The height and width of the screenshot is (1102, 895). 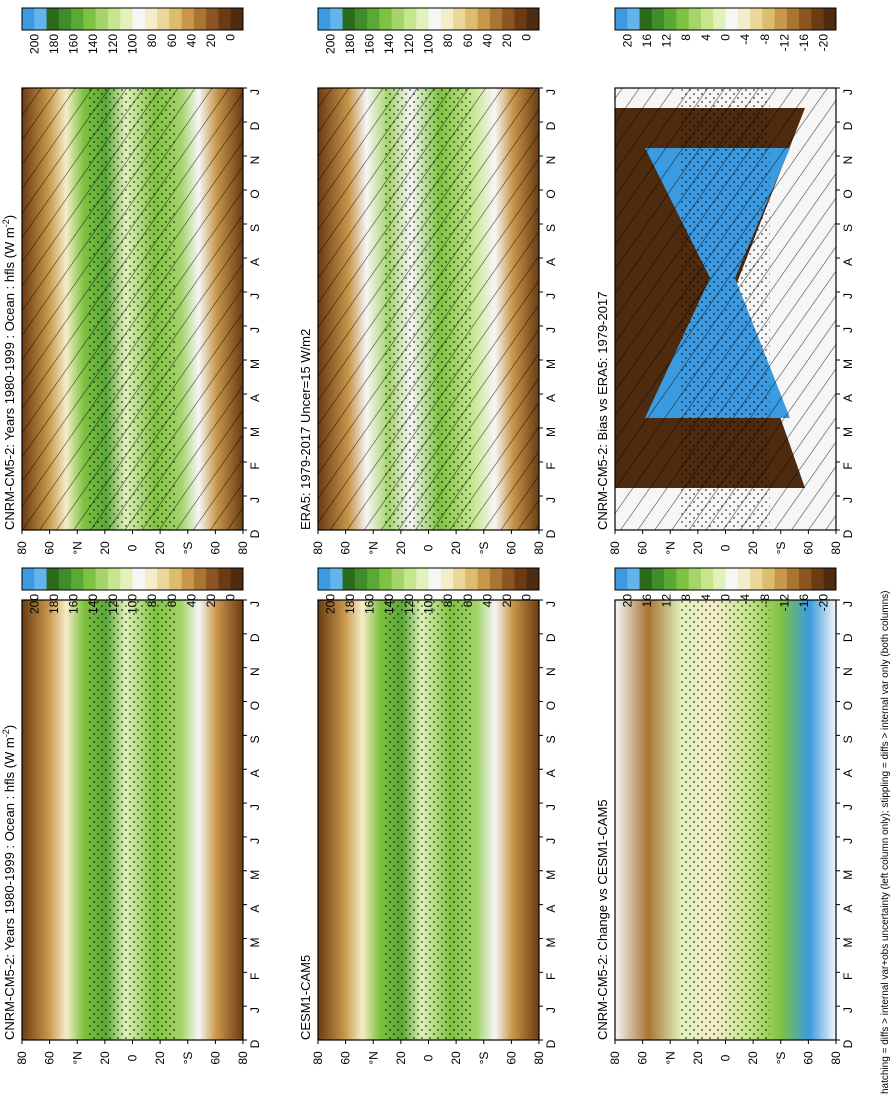 I want to click on panel-title-p4: CESM1-CAM5, so click(x=305, y=997).